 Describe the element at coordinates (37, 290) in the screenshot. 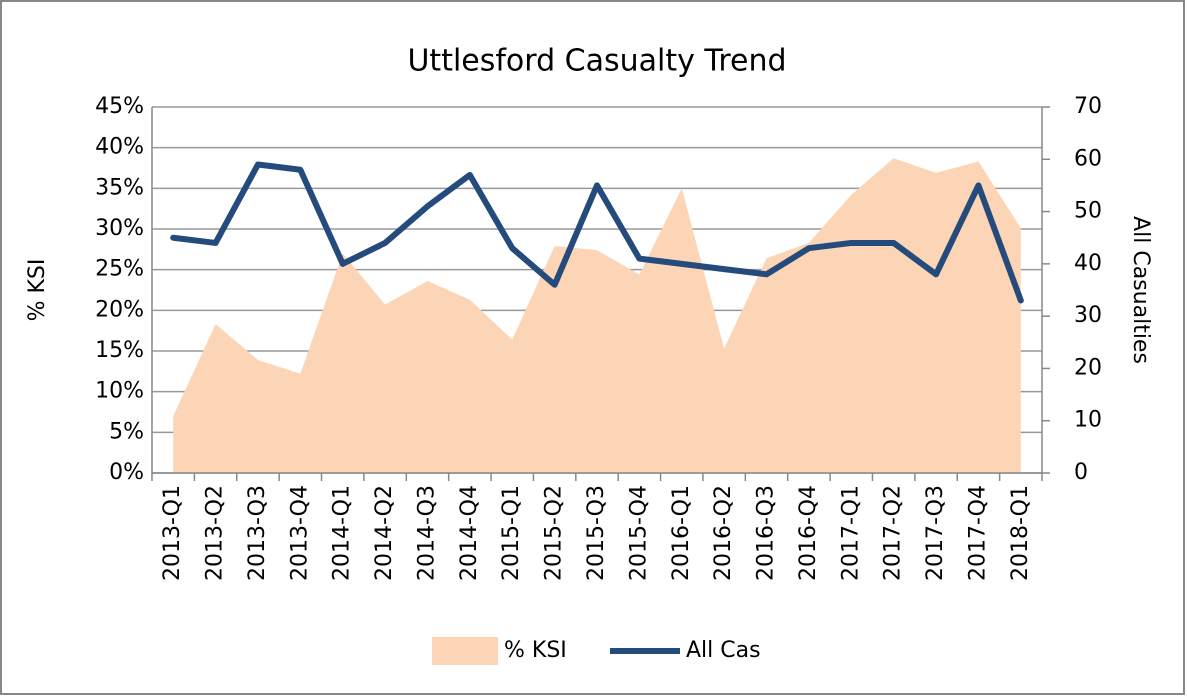

I see `y-axis-label: % KSI` at that location.